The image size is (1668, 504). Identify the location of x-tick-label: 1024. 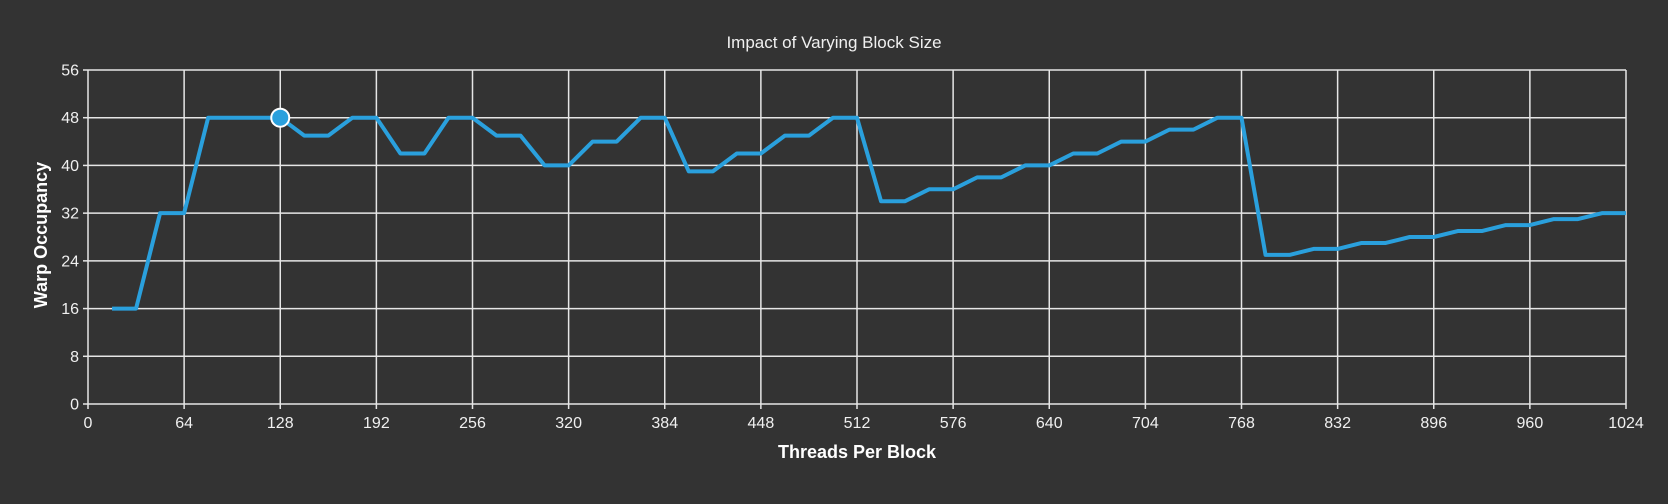
(1626, 423).